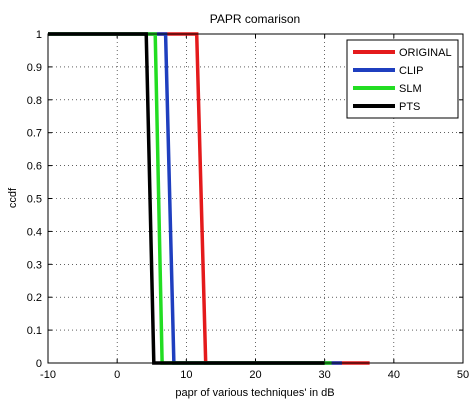 The image size is (474, 403). What do you see at coordinates (255, 19) in the screenshot?
I see `chart-title: PAPR comarison` at bounding box center [255, 19].